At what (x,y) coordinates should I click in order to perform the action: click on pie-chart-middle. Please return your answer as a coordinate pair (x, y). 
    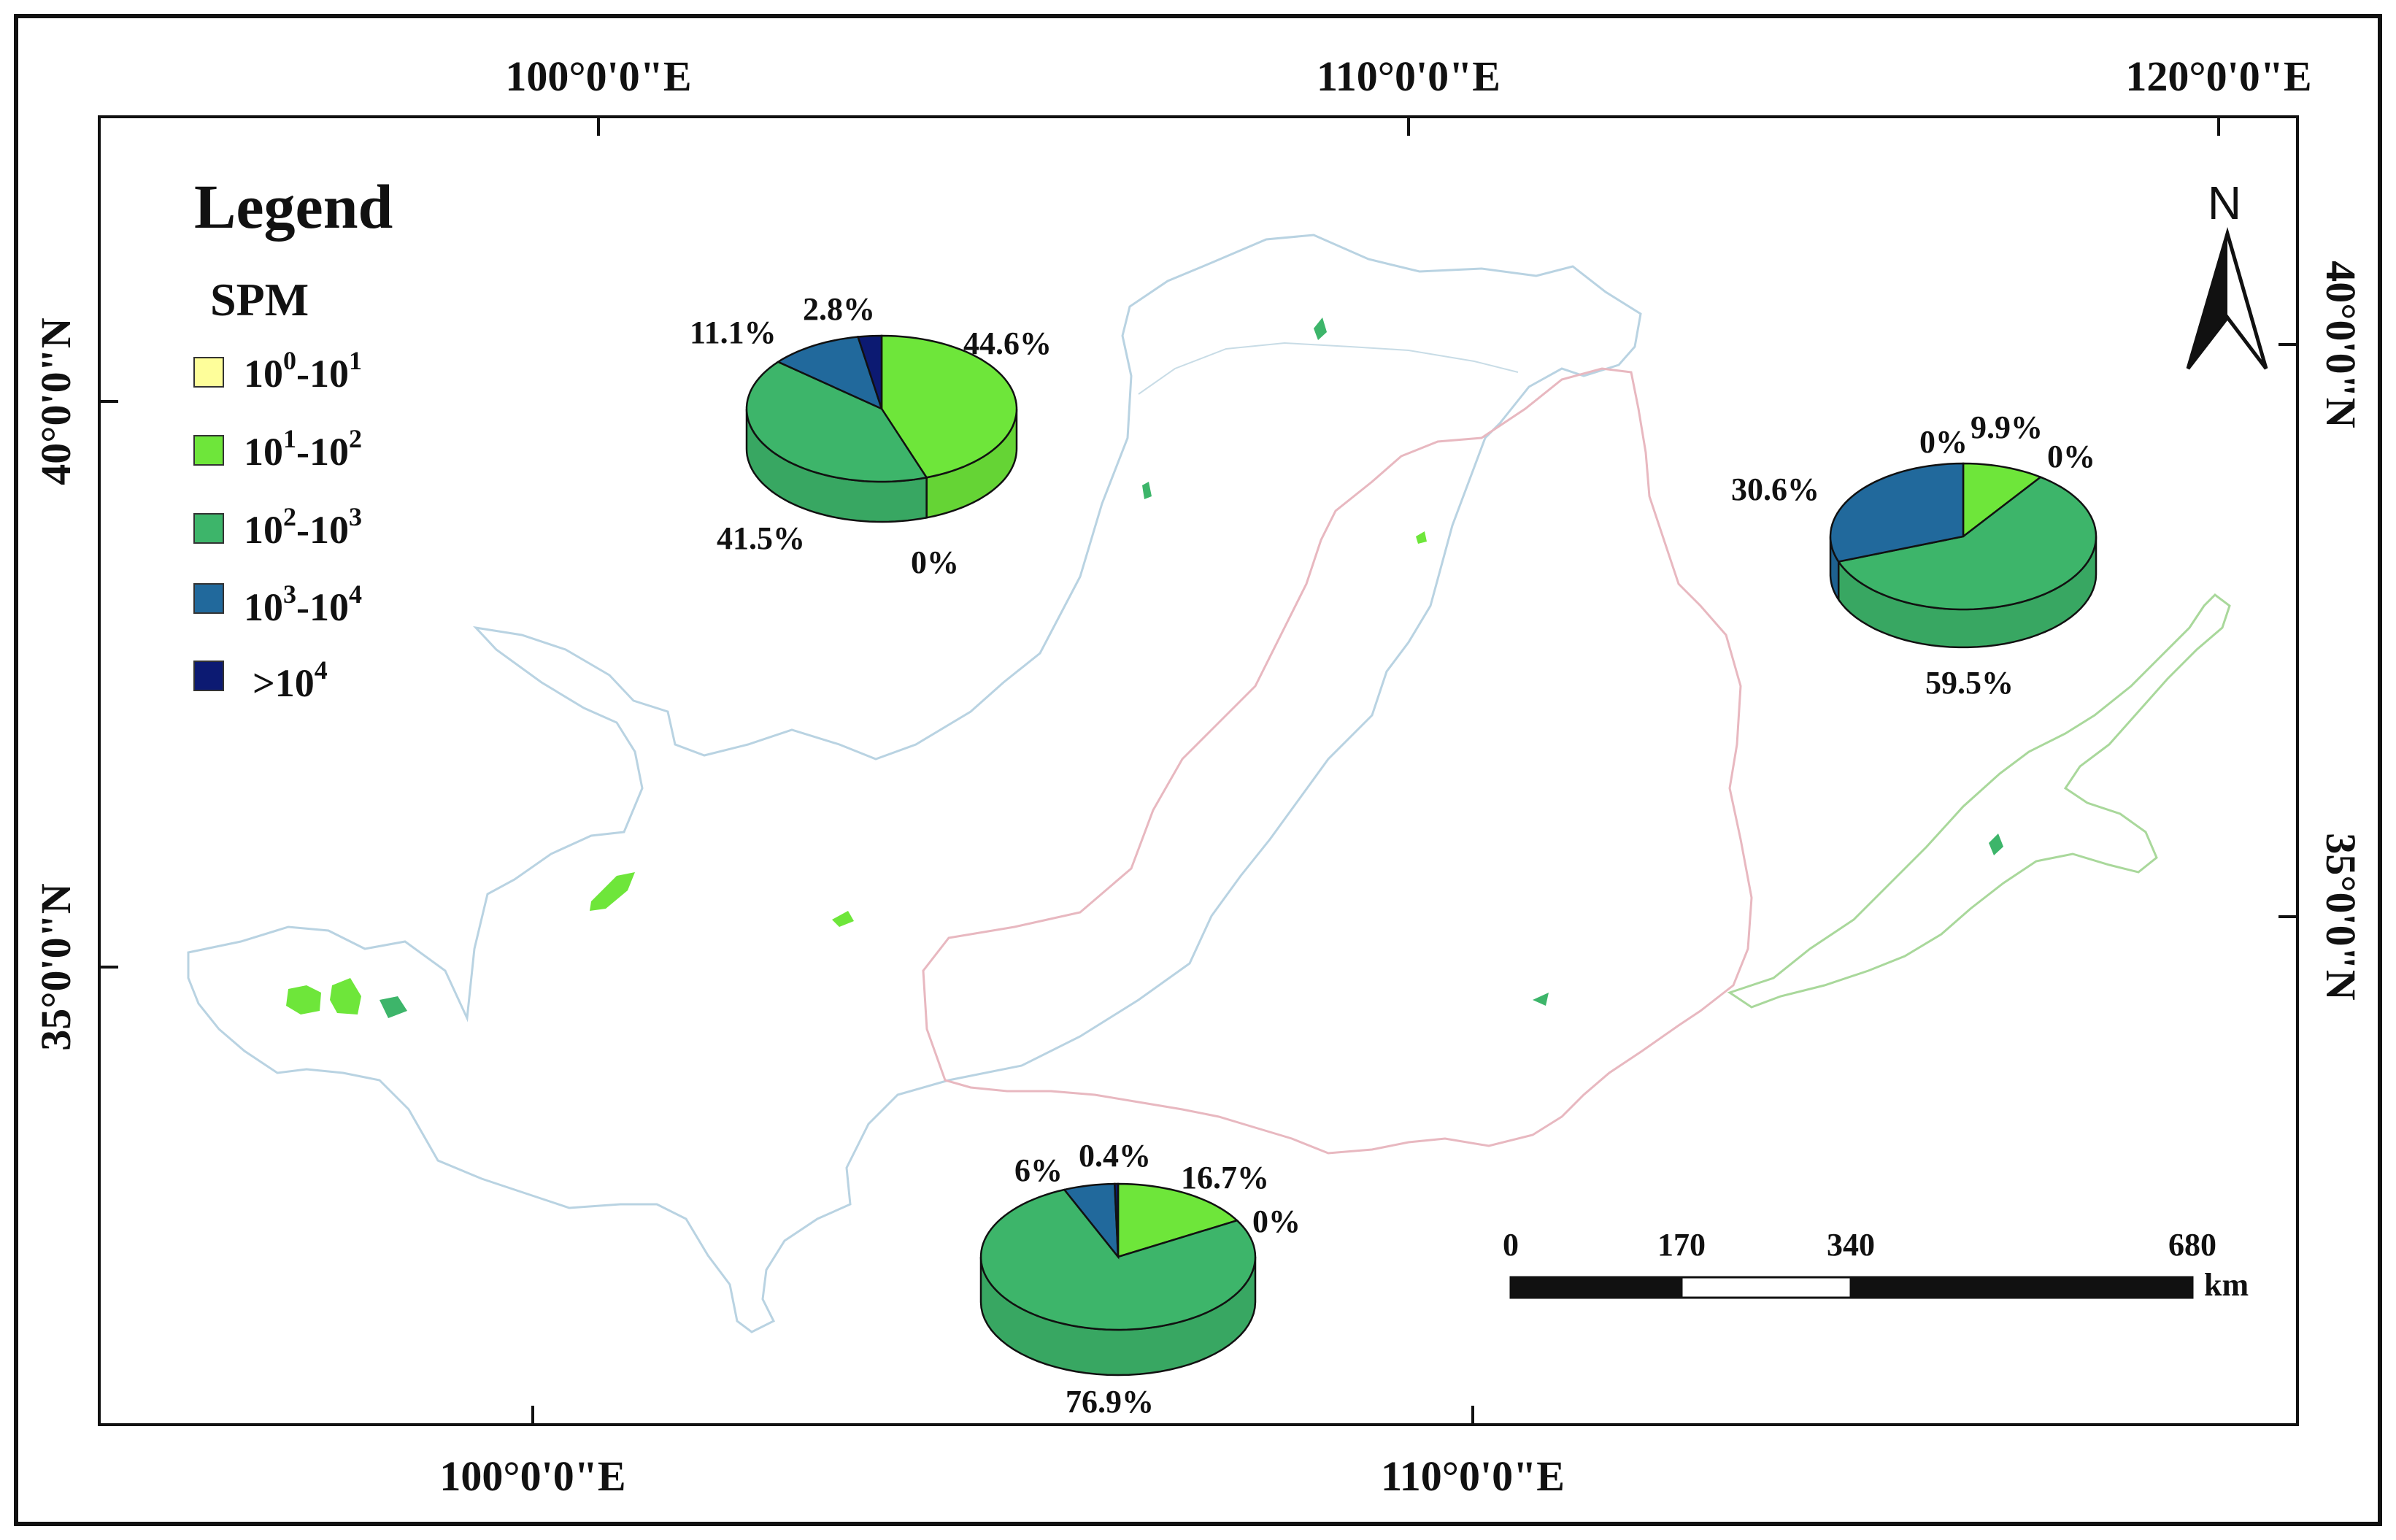
    Looking at the image, I should click on (1118, 1279).